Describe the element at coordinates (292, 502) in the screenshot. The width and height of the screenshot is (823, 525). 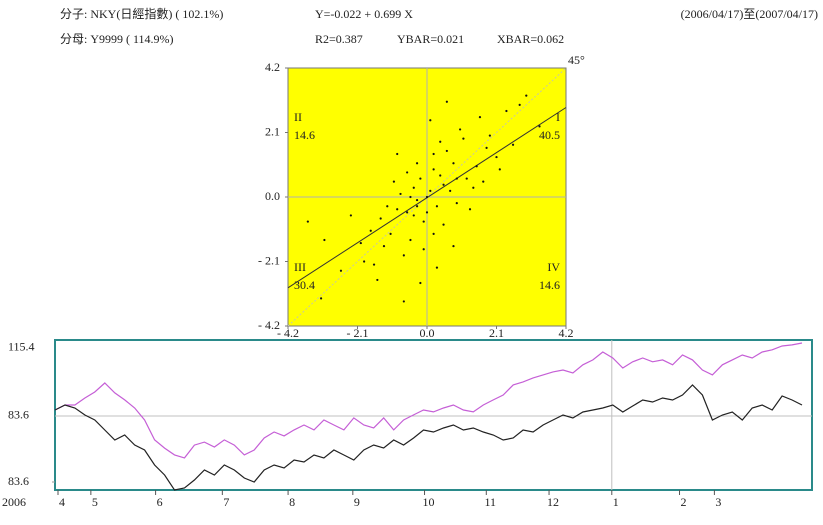
I see `x-tick-label: 8` at that location.